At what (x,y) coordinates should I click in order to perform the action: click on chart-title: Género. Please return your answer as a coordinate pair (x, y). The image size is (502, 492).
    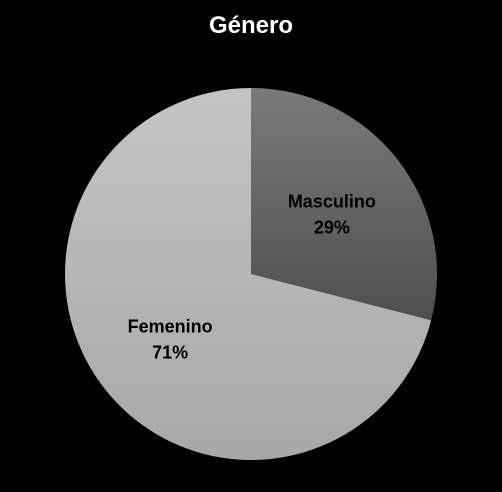
    Looking at the image, I should click on (251, 25).